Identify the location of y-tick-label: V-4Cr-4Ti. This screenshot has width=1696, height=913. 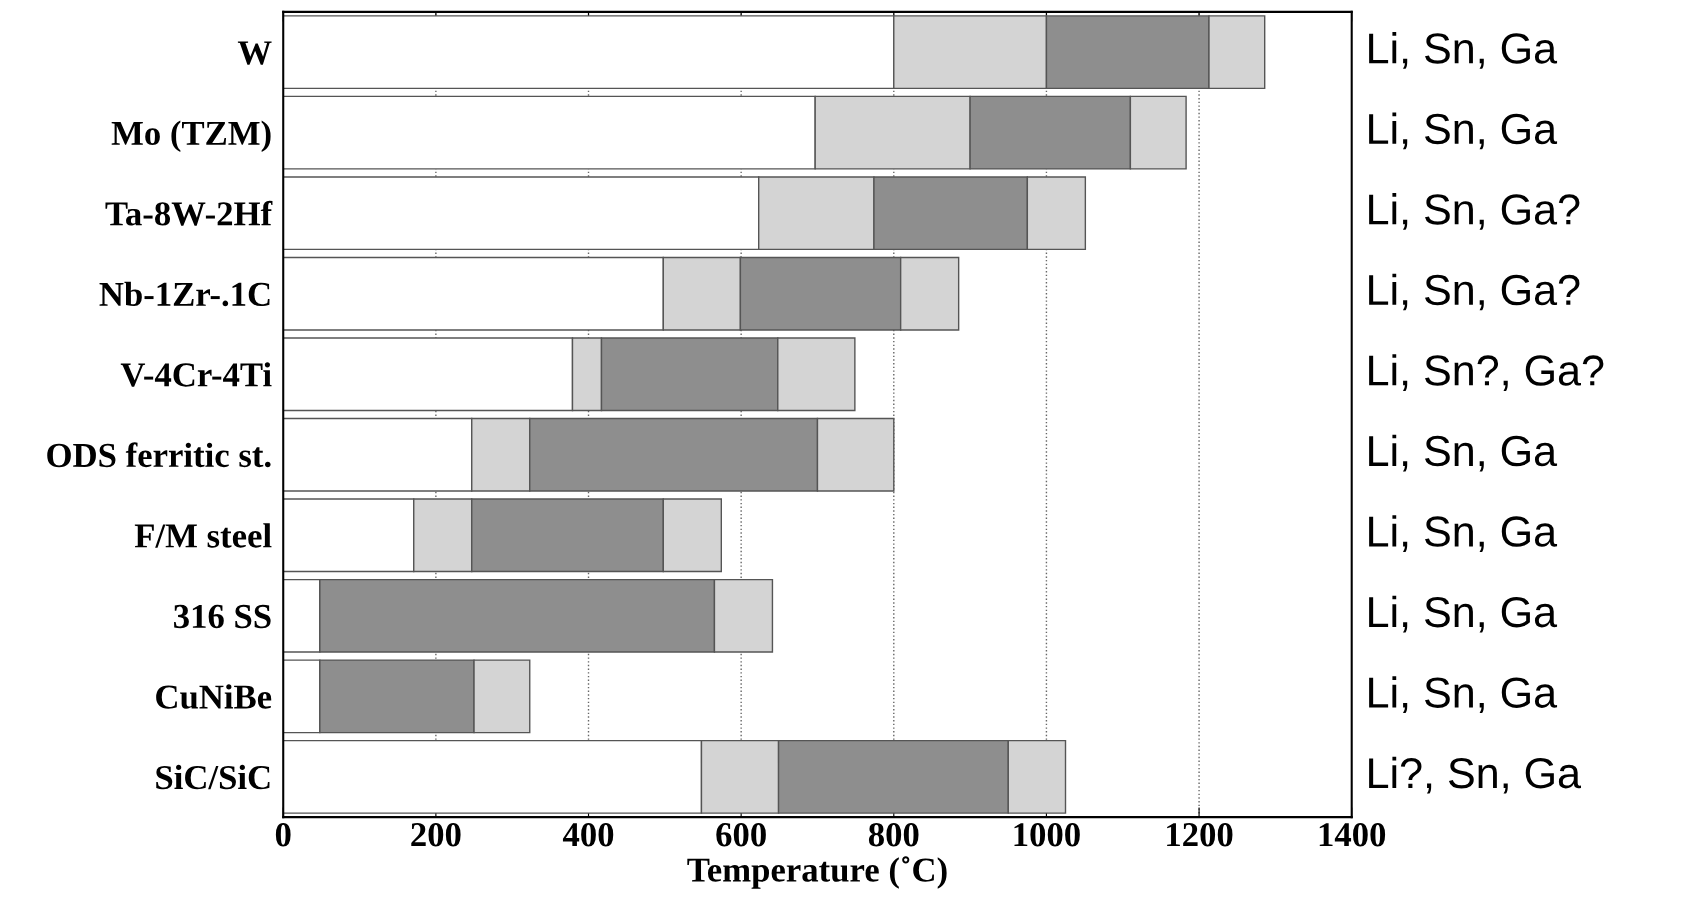
(196, 374).